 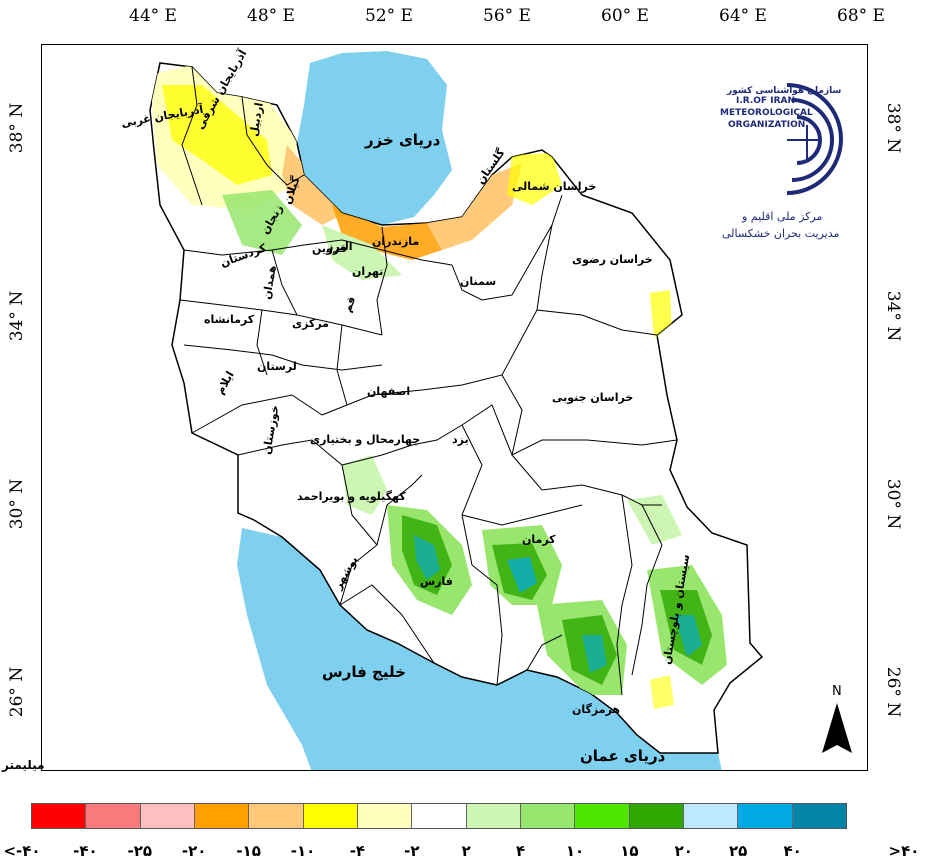 What do you see at coordinates (466, 851) in the screenshot?
I see `legend-label: ۲` at bounding box center [466, 851].